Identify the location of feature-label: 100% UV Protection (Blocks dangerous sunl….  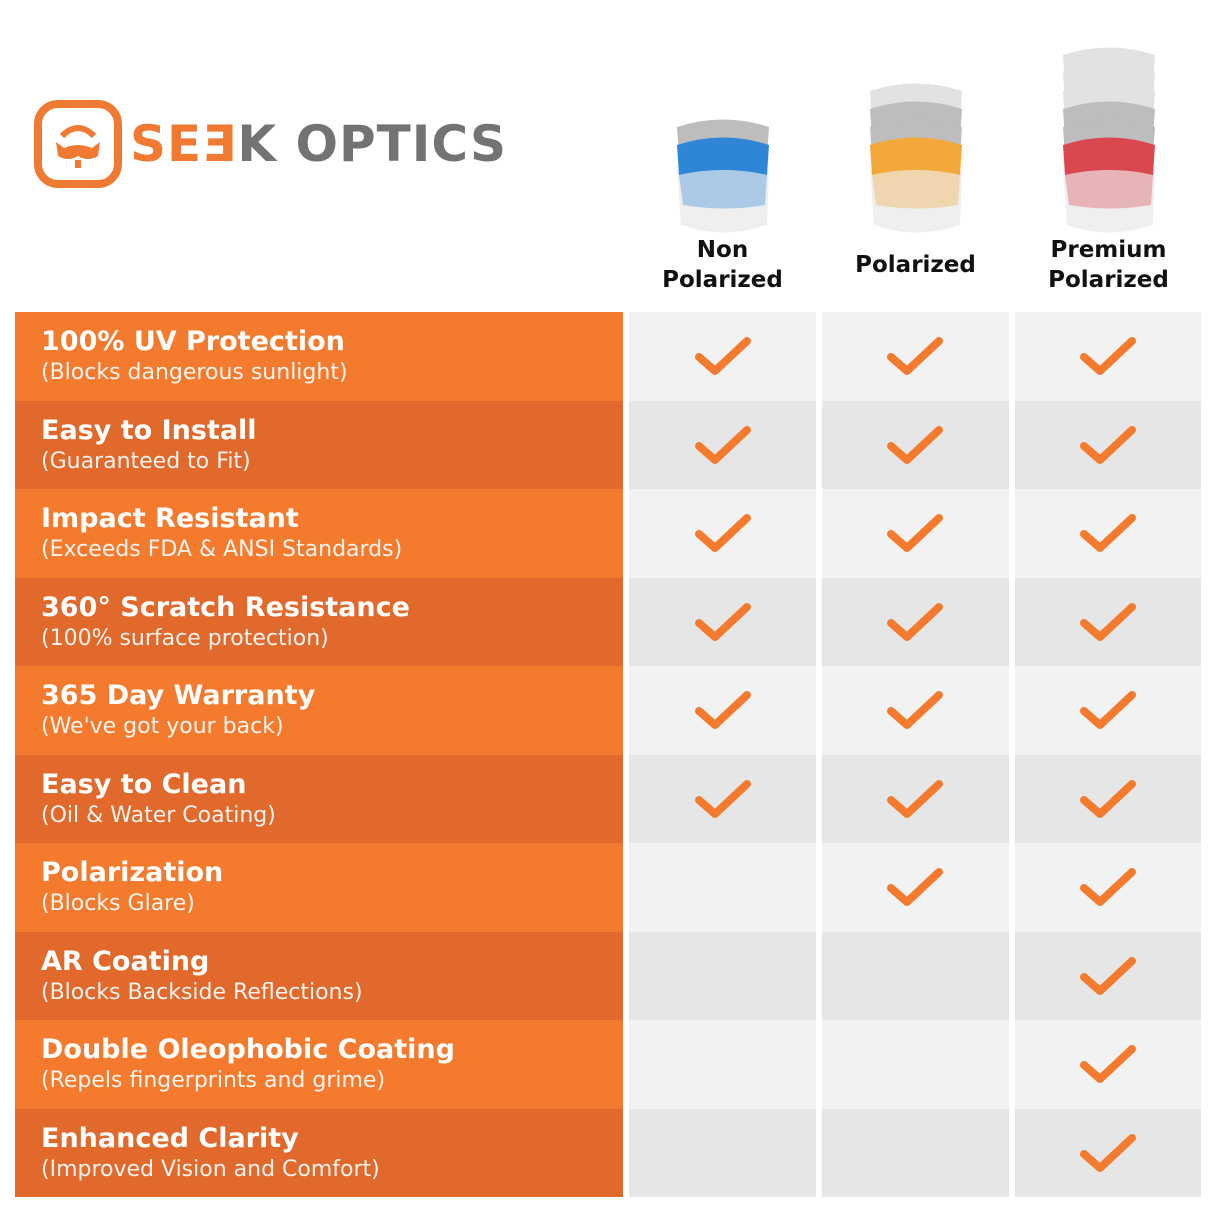
(319, 356).